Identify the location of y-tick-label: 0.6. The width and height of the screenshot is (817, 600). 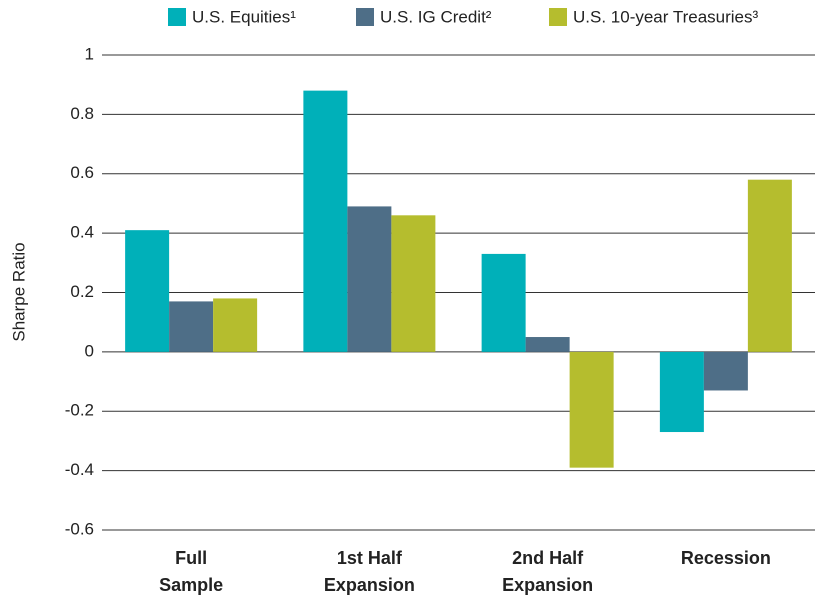
(82, 172).